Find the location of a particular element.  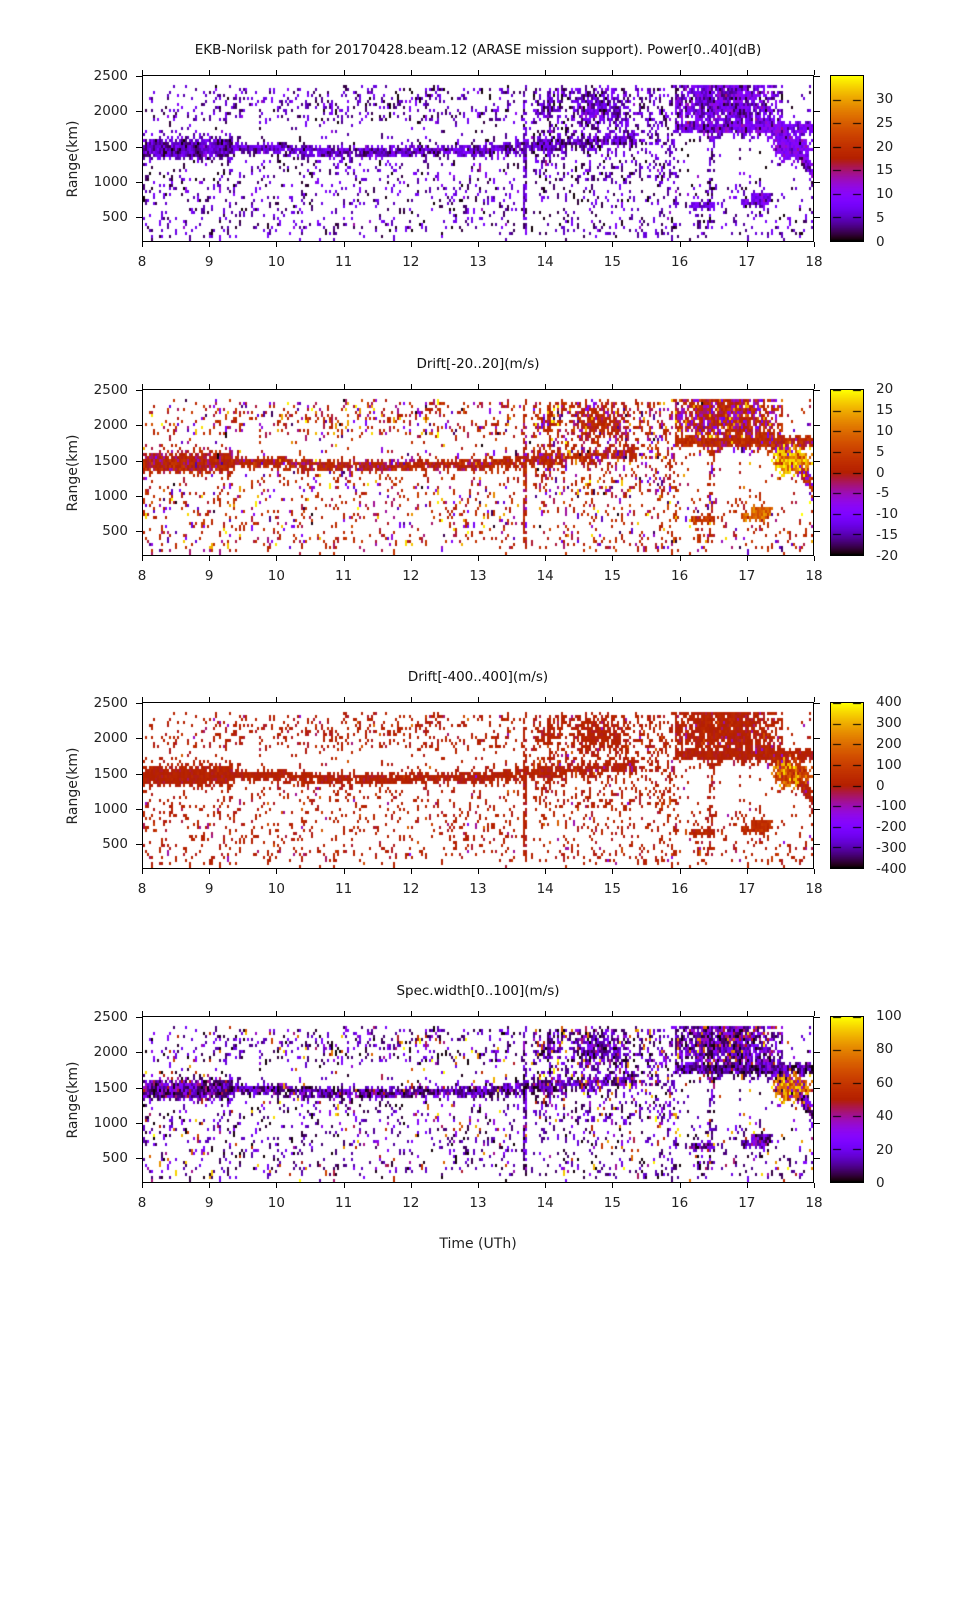

cb-tick-label: 400 is located at coordinates (889, 702).